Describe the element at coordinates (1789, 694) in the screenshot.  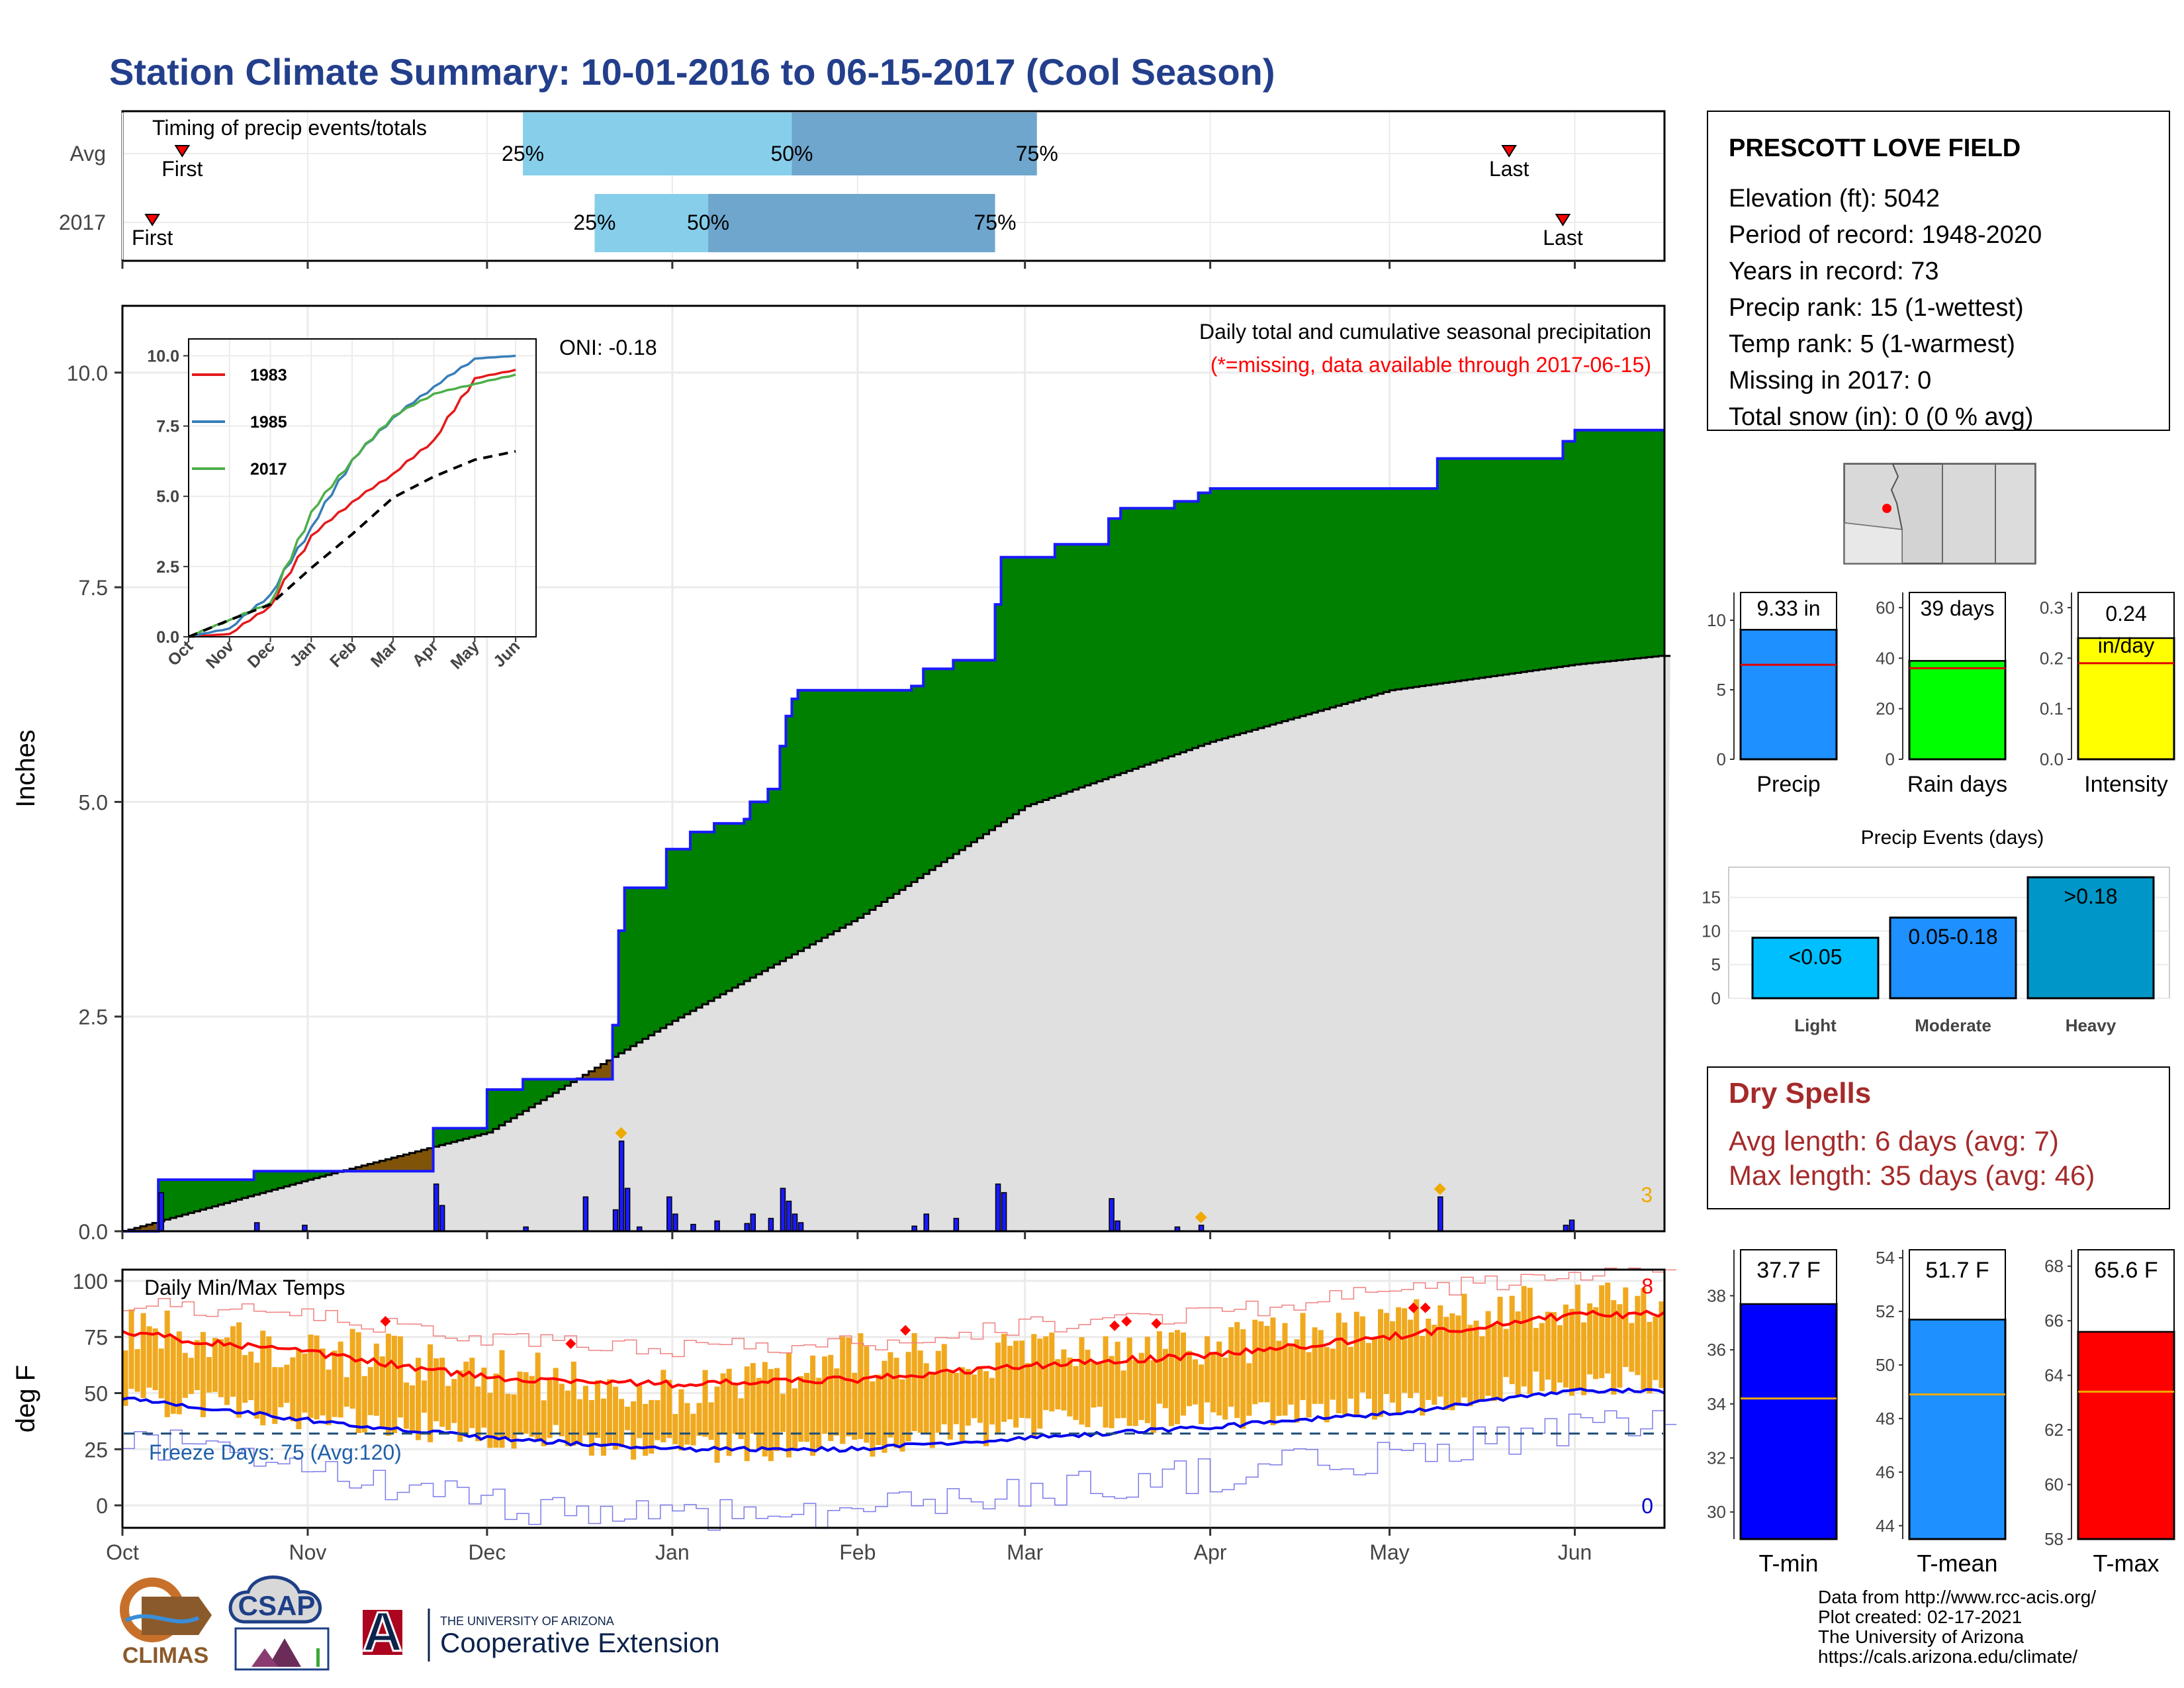
I see `stat-bar` at that location.